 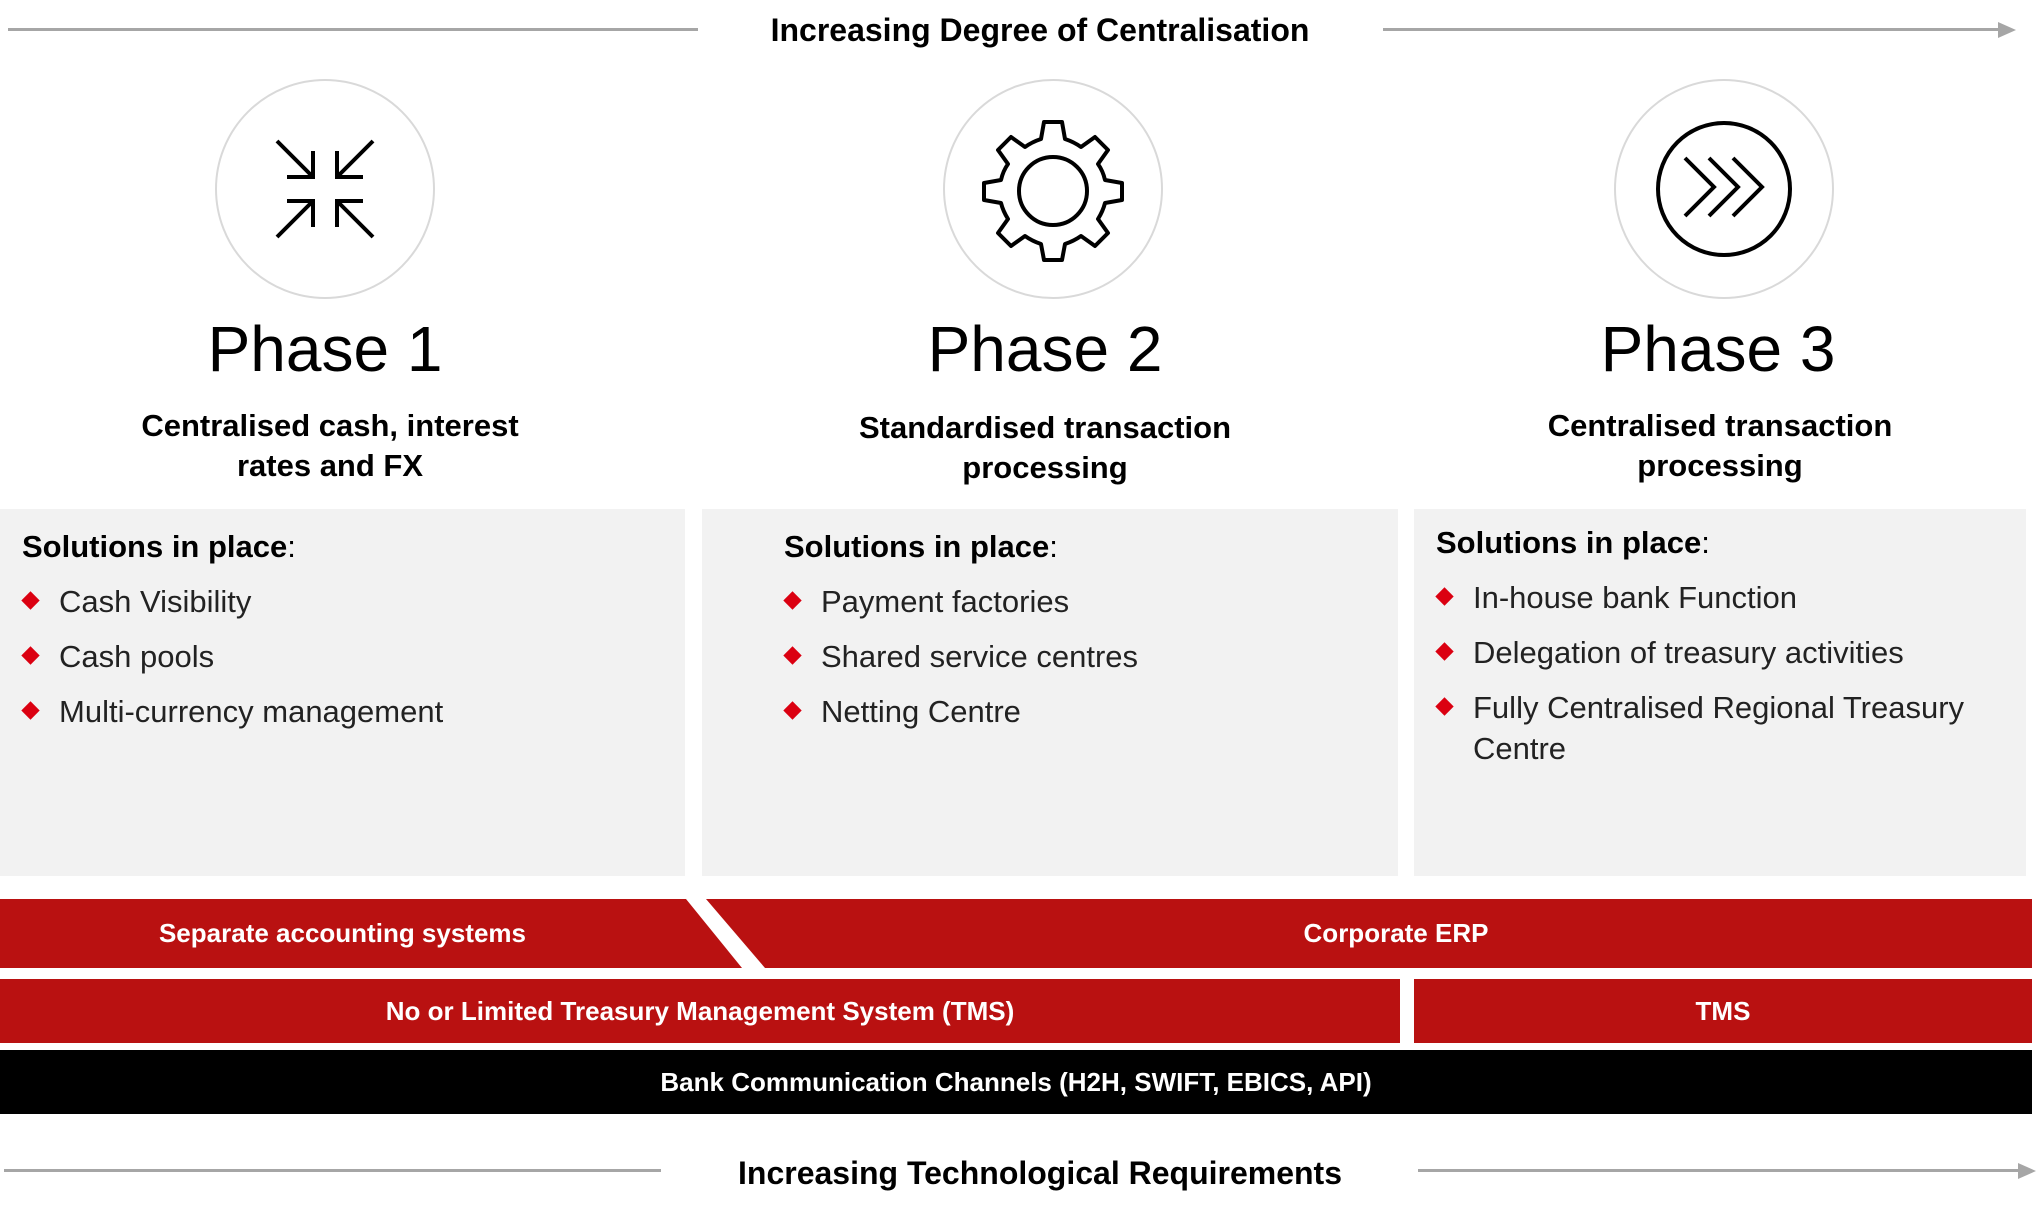 What do you see at coordinates (348, 711) in the screenshot?
I see `list-item: Multi-currency management` at bounding box center [348, 711].